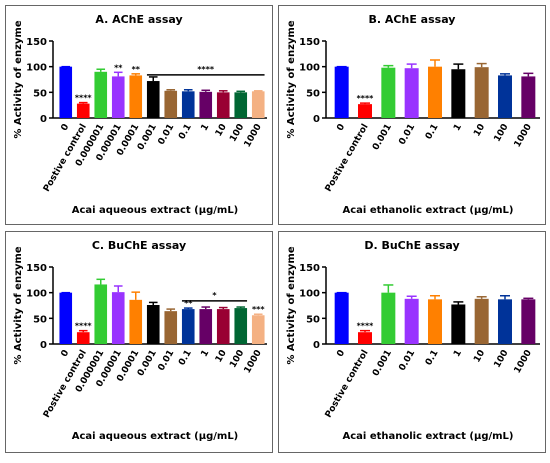 This screenshot has width=550, height=463. What do you see at coordinates (206, 69) in the screenshot?
I see `bracket-label: ****` at bounding box center [206, 69].